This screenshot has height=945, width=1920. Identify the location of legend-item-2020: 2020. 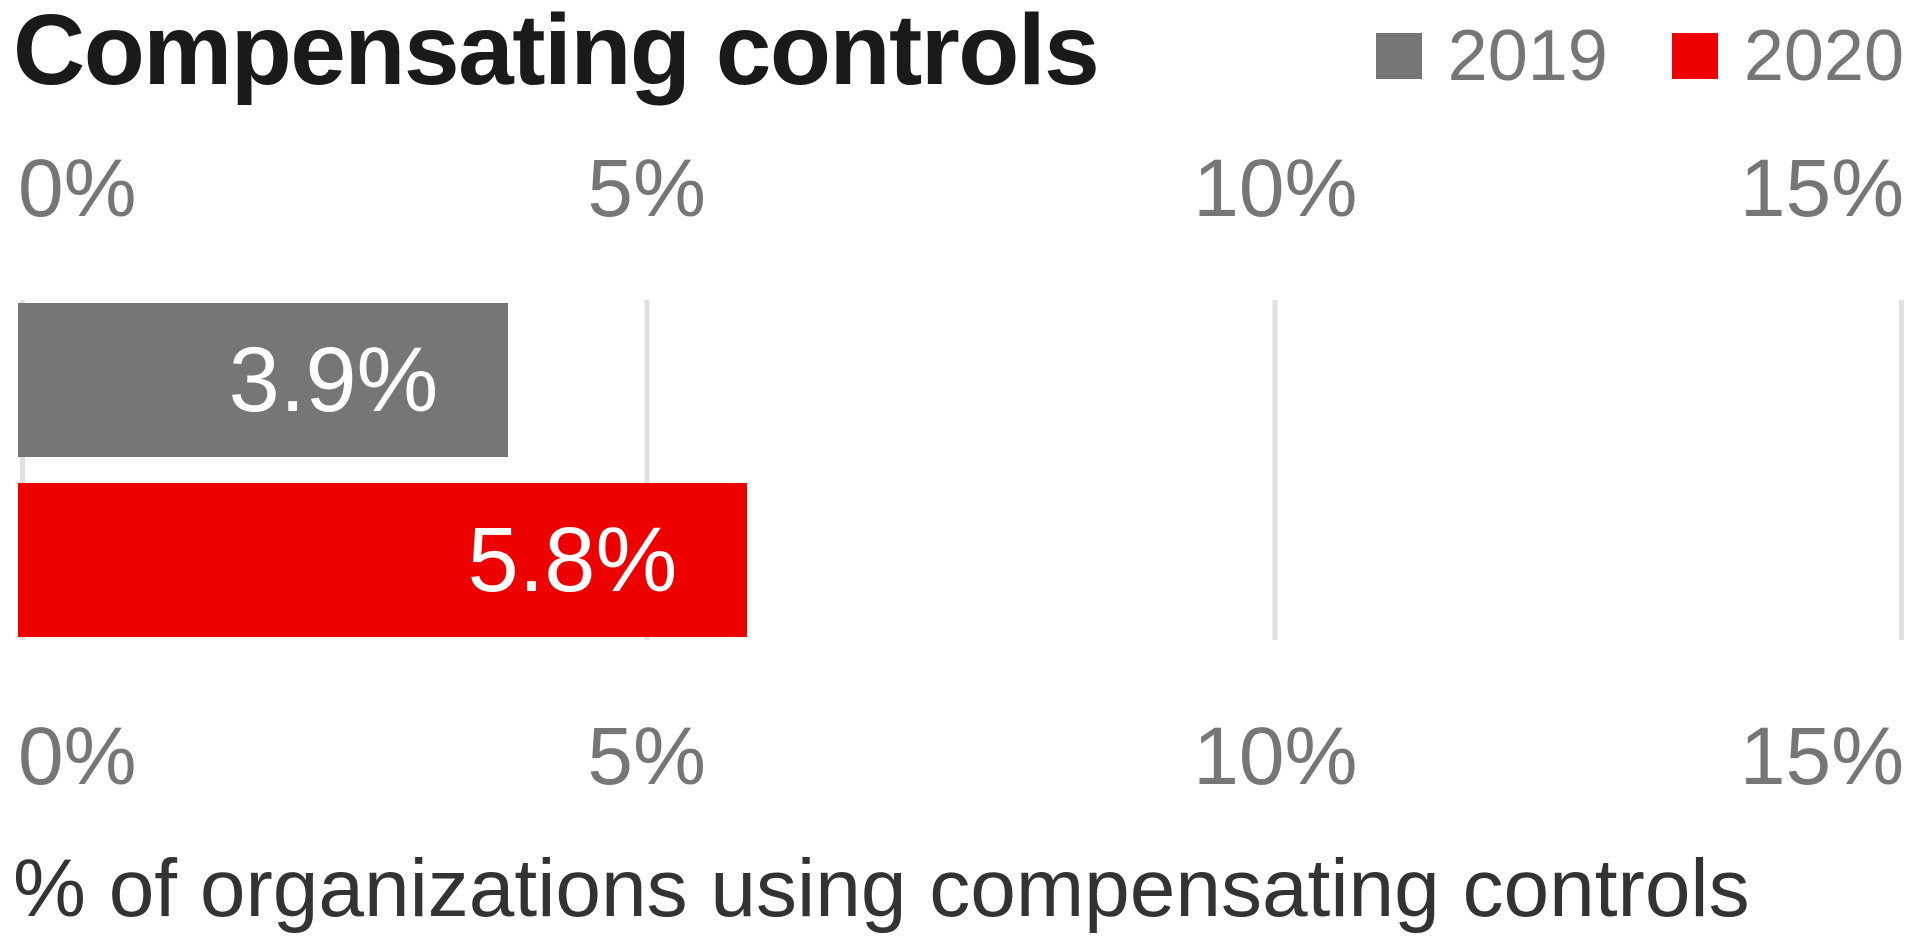
(1787, 56).